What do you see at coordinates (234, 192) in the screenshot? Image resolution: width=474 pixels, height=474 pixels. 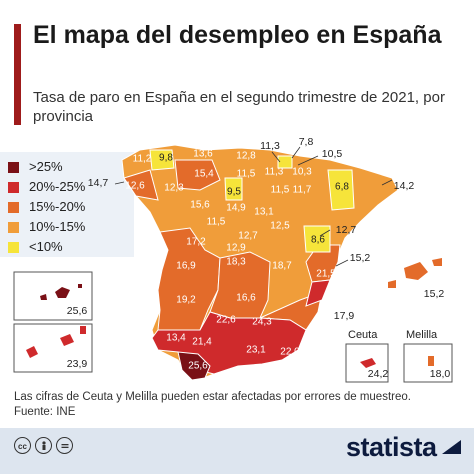 I see `province-label: 9,5` at bounding box center [234, 192].